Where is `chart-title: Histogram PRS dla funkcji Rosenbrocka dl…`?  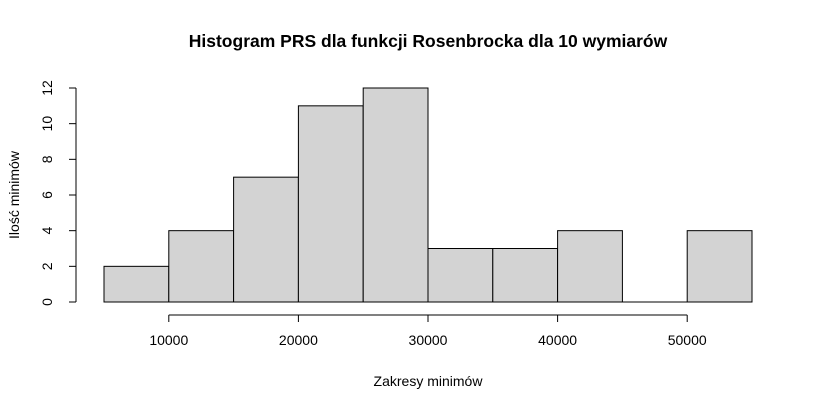 chart-title: Histogram PRS dla funkcji Rosenbrocka dl… is located at coordinates (428, 41).